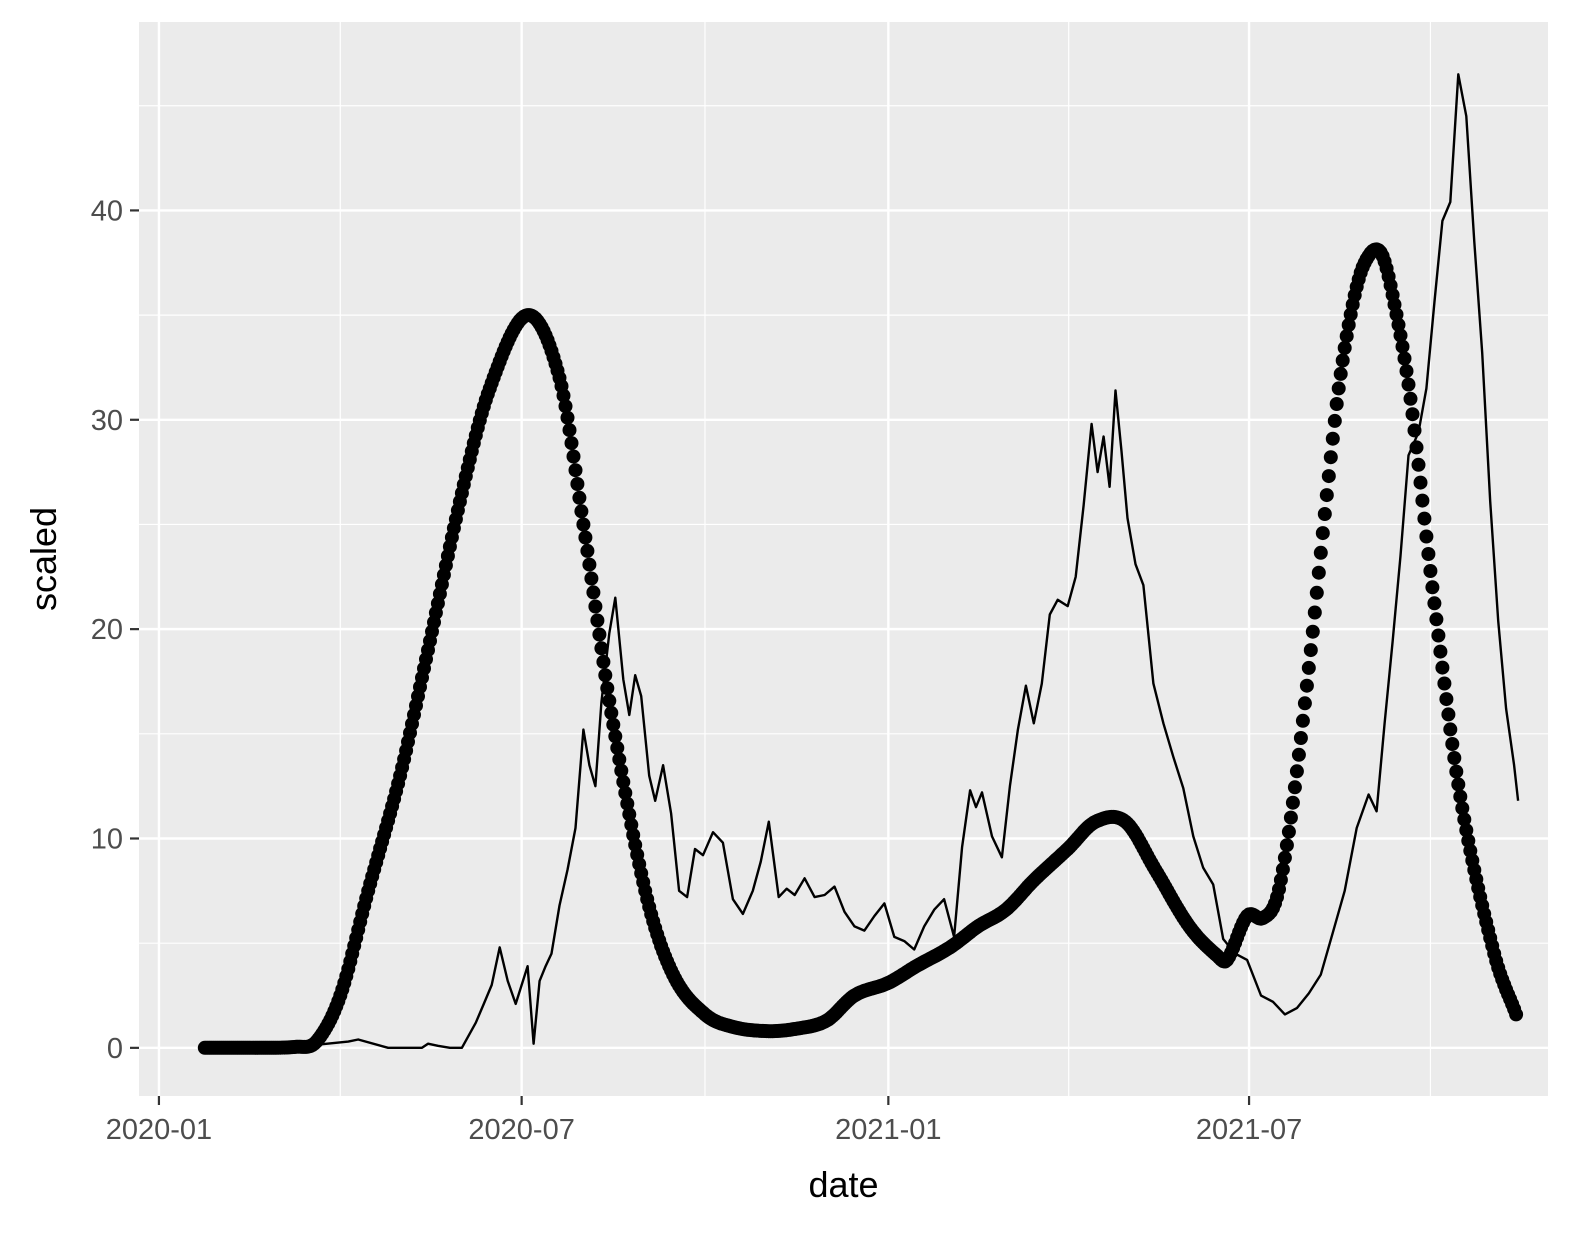  I want to click on x-tick-label: 2020-07, so click(521, 1130).